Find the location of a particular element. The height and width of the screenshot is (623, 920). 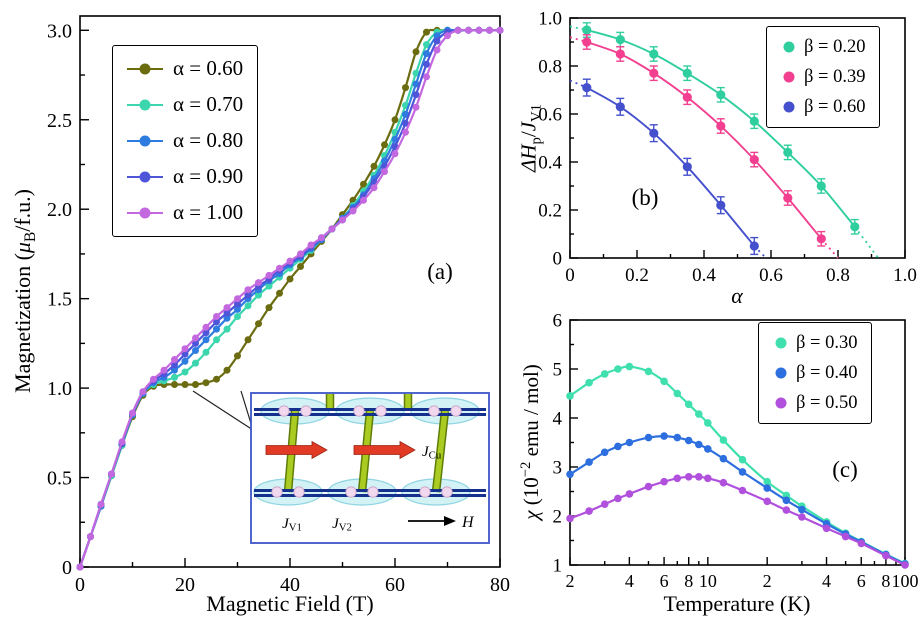

inset-lattice-drawing: JCu JV1 JV2 H is located at coordinates (370, 468).